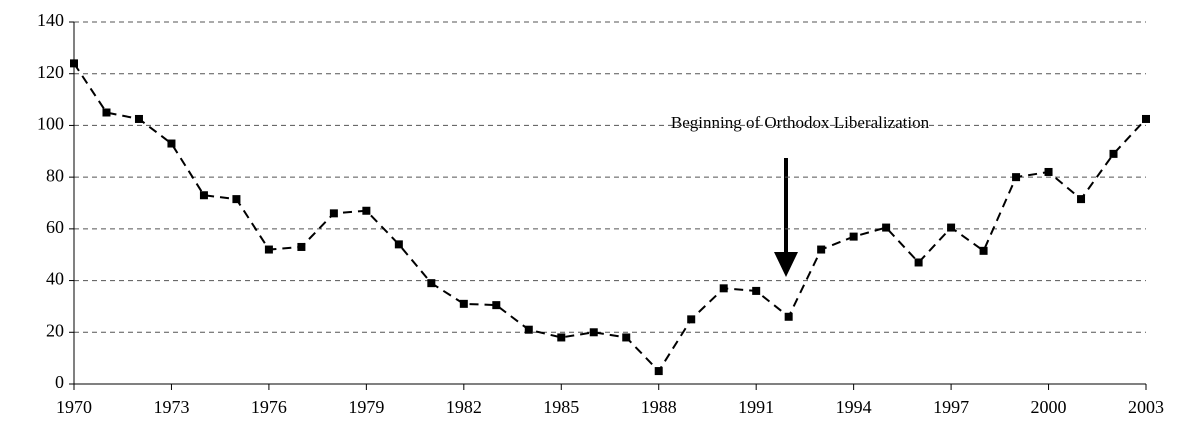  I want to click on x-tick-label: 1994, so click(854, 407).